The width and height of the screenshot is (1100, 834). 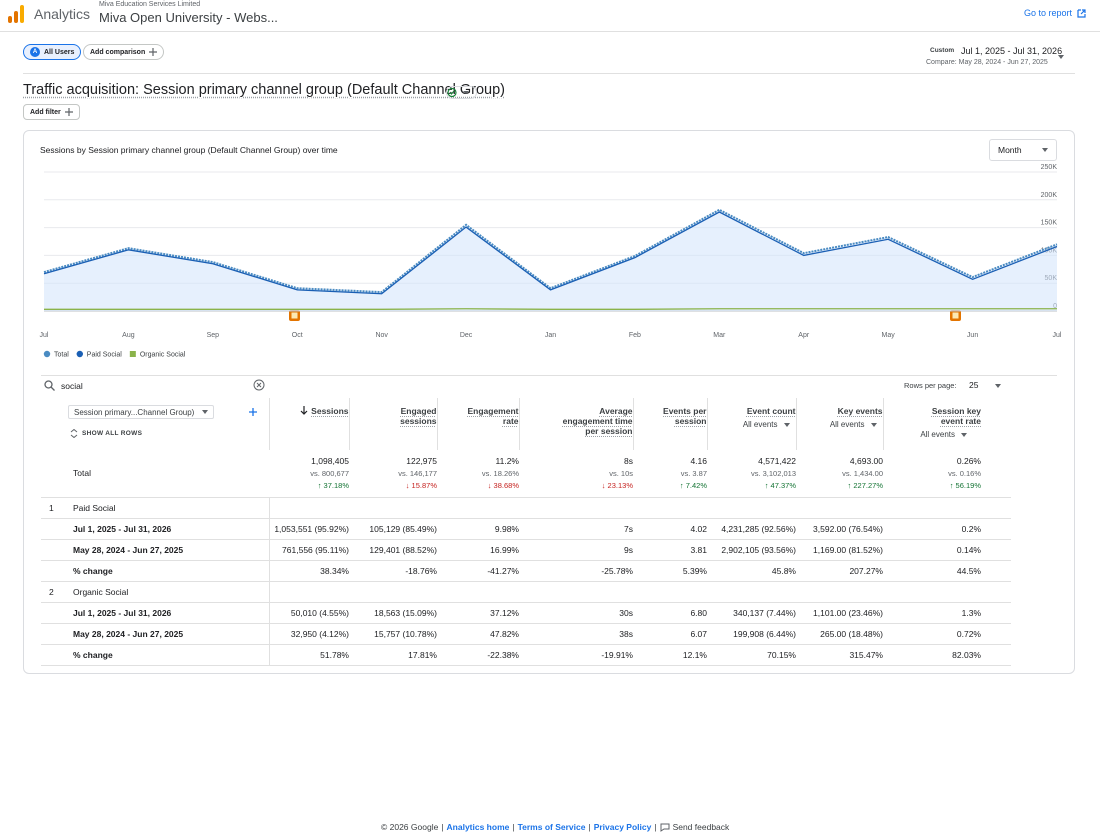 I want to click on segment-chip: A All Users, so click(x=52, y=52).